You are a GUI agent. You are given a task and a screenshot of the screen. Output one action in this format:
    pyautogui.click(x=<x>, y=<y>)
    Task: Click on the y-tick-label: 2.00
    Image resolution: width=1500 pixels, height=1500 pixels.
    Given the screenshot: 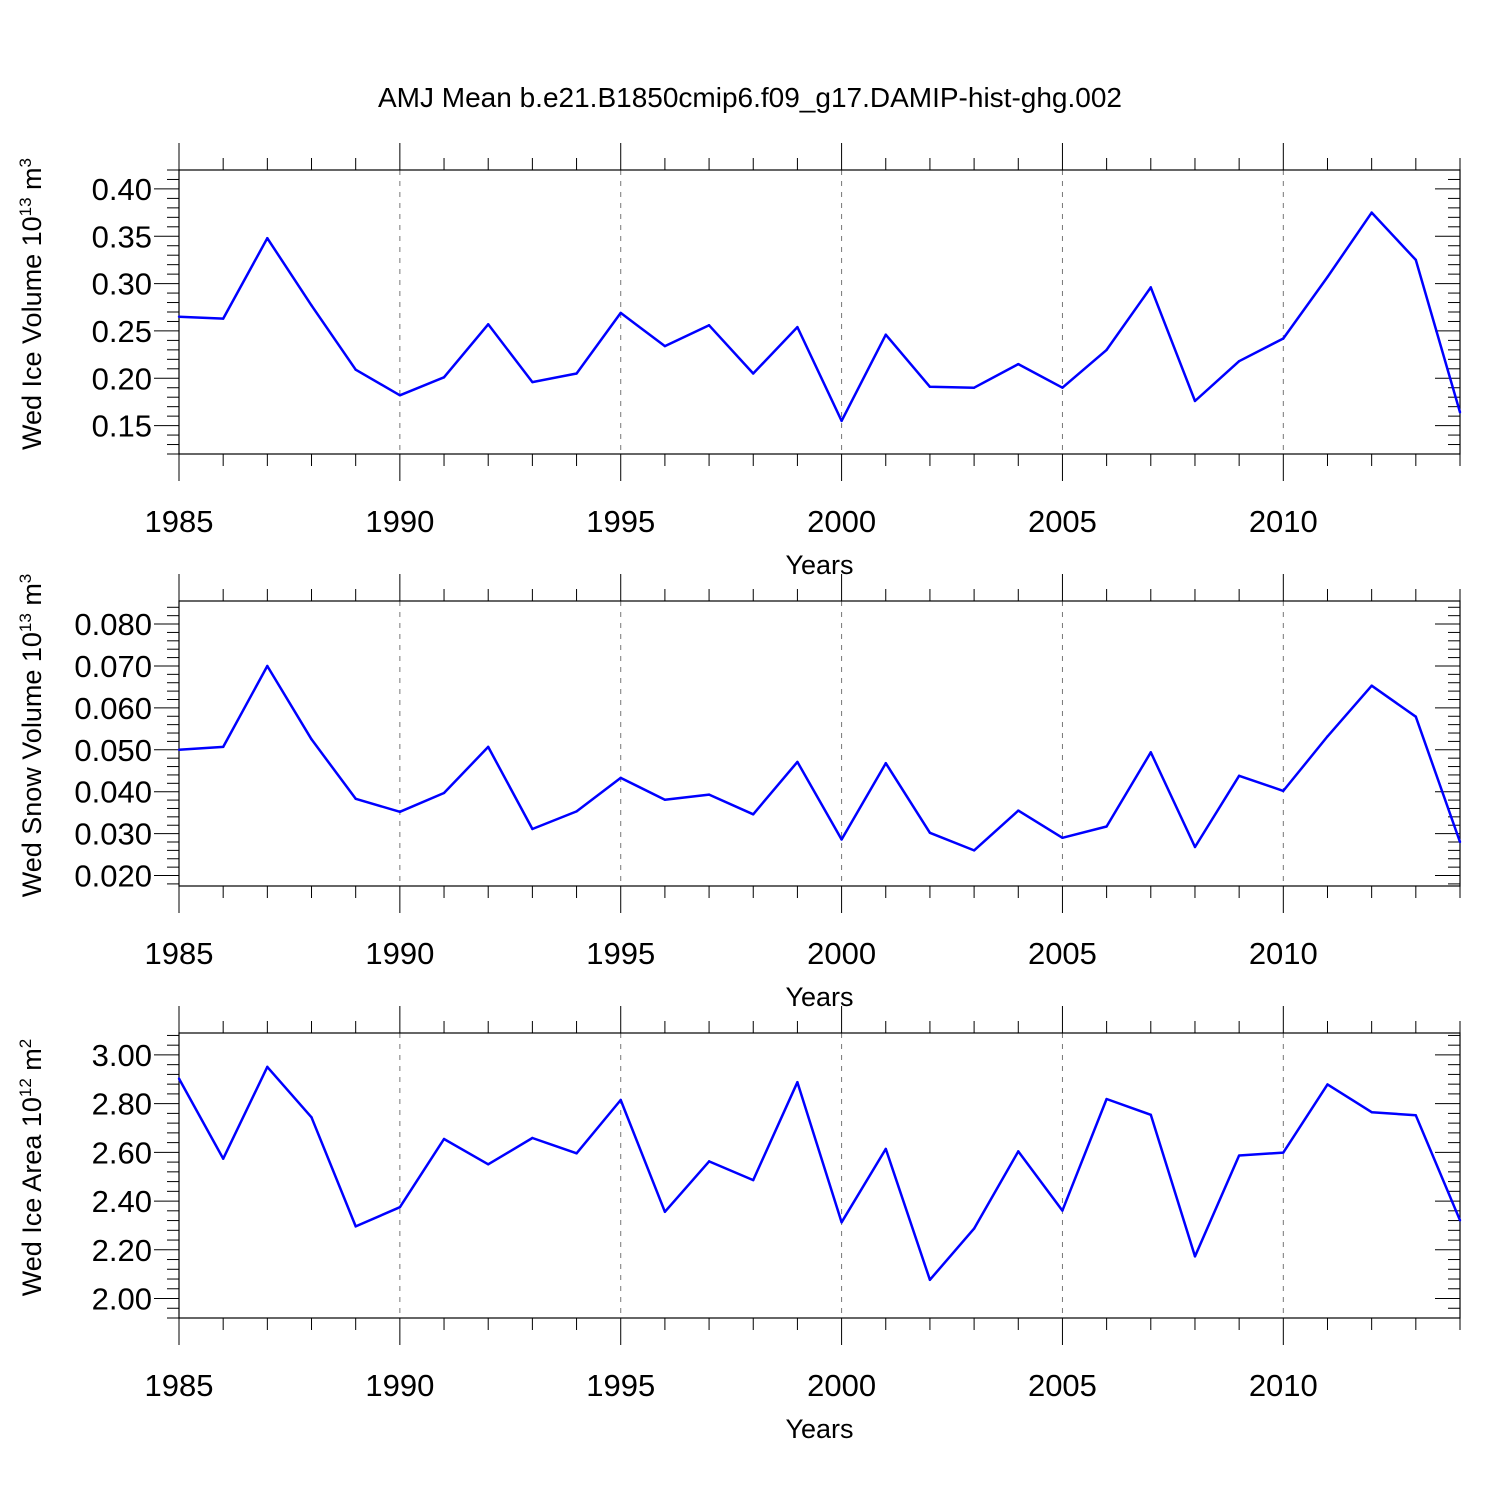 What is the action you would take?
    pyautogui.click(x=122, y=1299)
    